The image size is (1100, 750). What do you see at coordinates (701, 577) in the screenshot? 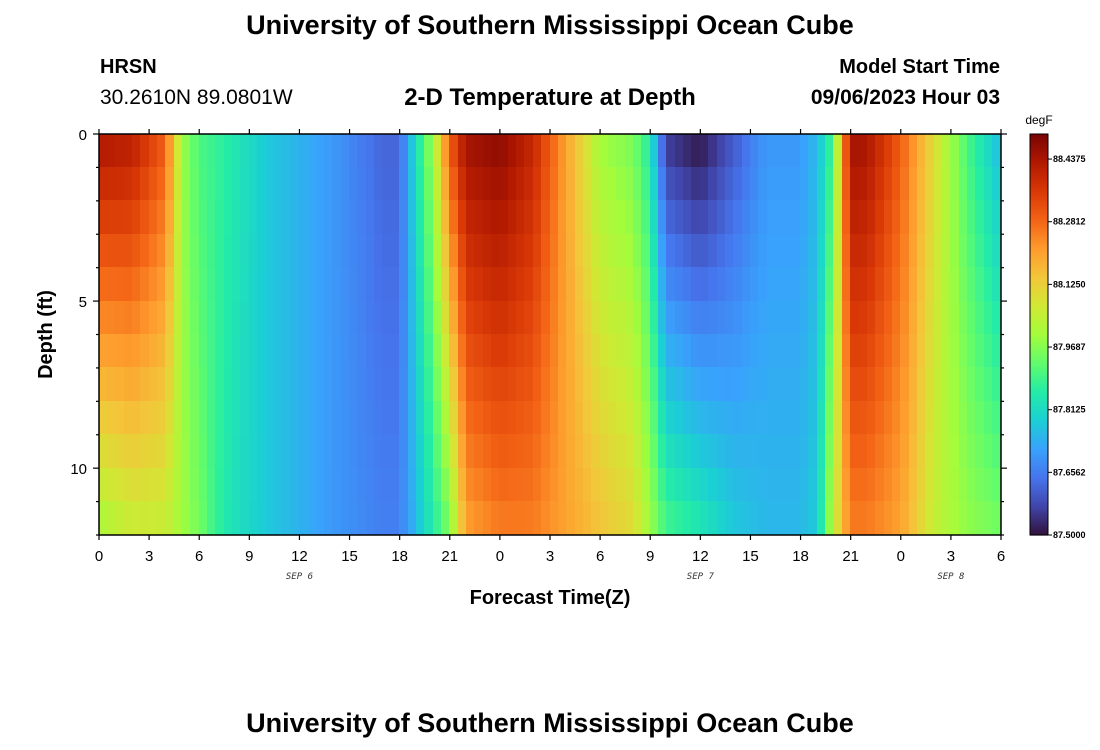
I see `date-label: SEP 7` at bounding box center [701, 577].